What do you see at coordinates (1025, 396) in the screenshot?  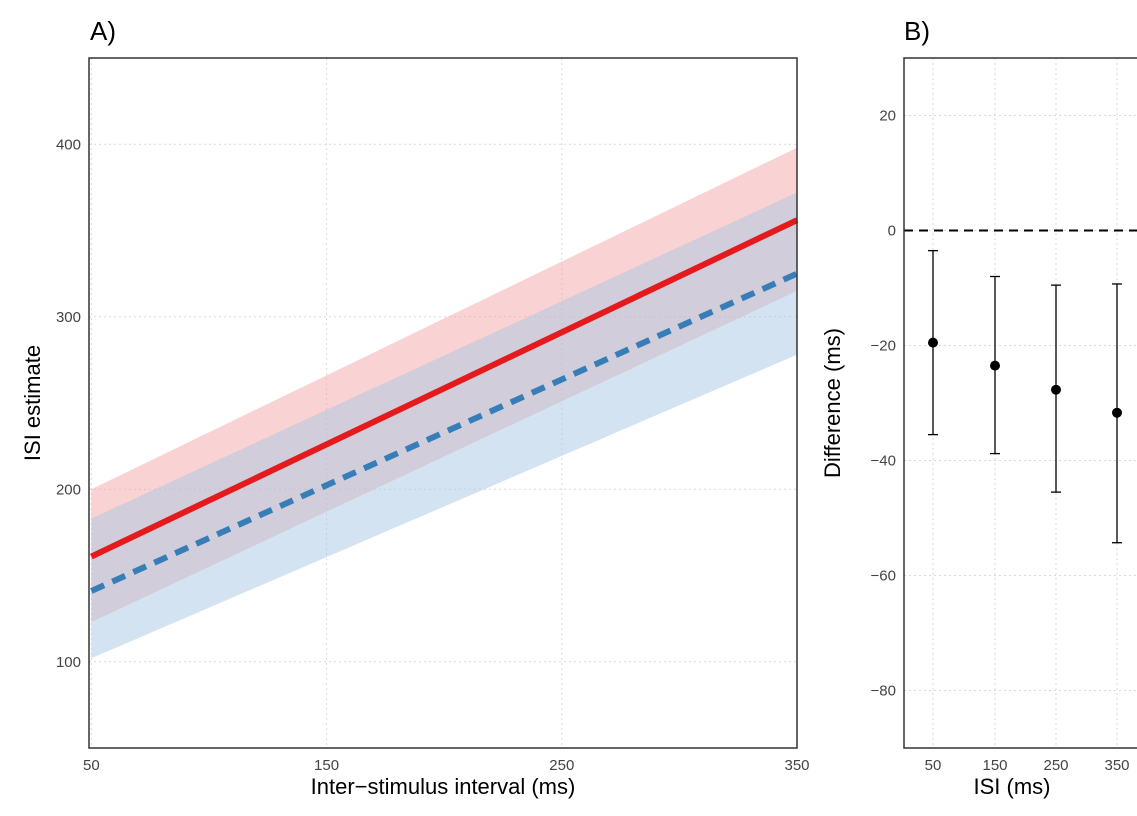 I see `panel-b-points` at bounding box center [1025, 396].